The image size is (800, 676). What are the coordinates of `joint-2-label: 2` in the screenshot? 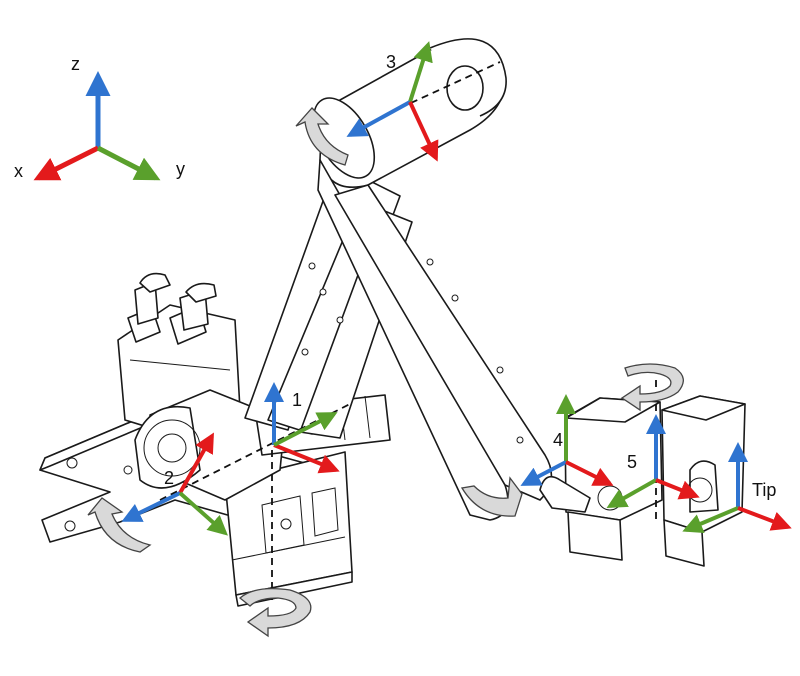 It's located at (169, 478).